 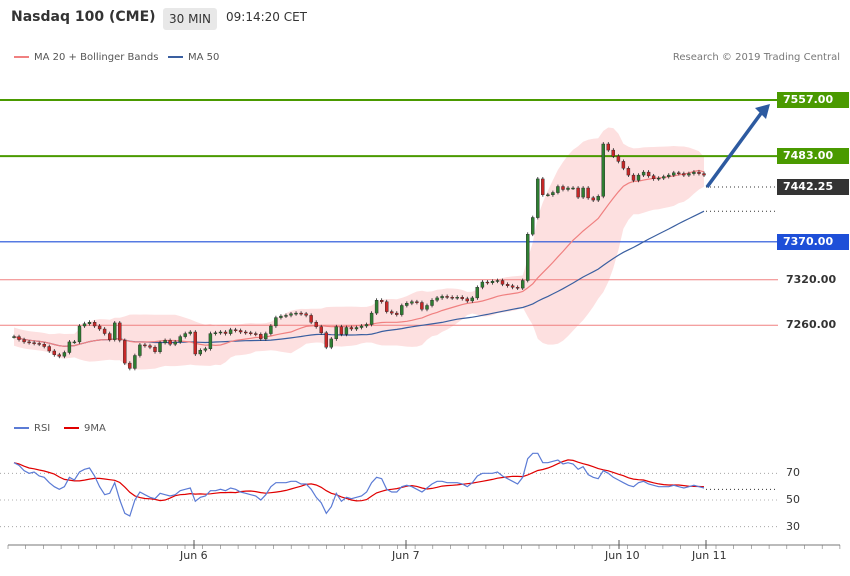 What do you see at coordinates (813, 100) in the screenshot?
I see `price-tag-target: 7557.00` at bounding box center [813, 100].